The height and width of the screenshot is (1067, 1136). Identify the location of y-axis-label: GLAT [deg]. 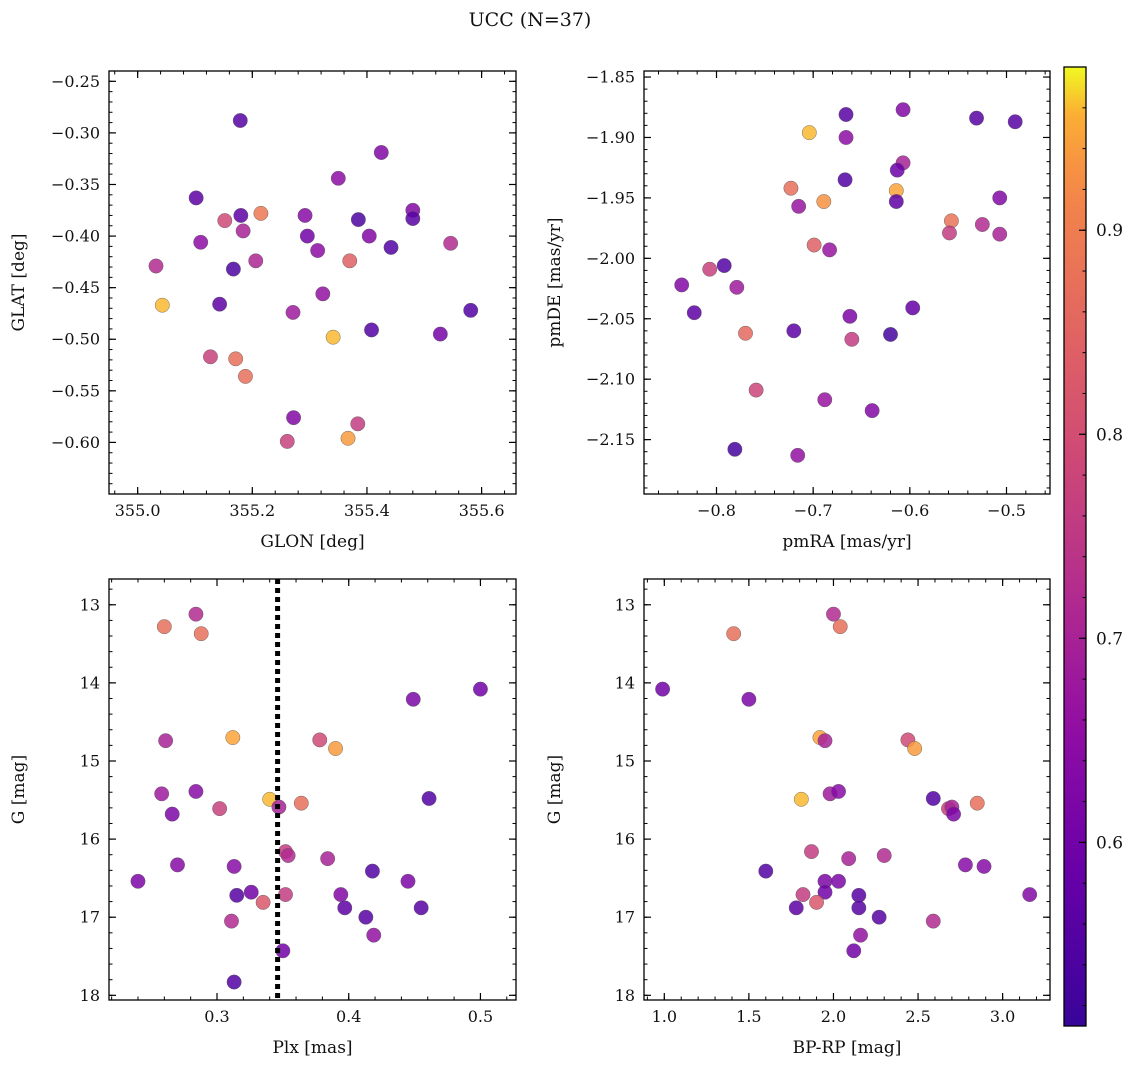
(19, 282).